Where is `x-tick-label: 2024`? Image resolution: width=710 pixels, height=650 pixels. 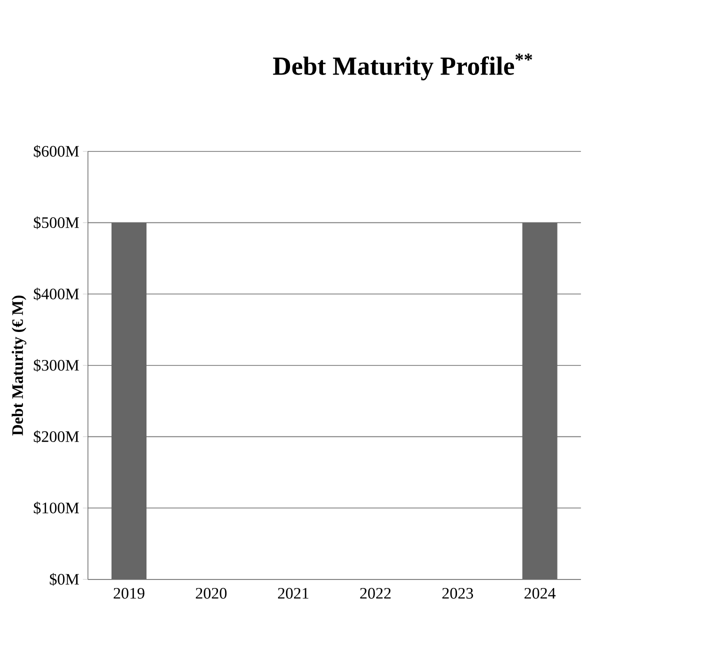
x-tick-label: 2024 is located at coordinates (540, 593).